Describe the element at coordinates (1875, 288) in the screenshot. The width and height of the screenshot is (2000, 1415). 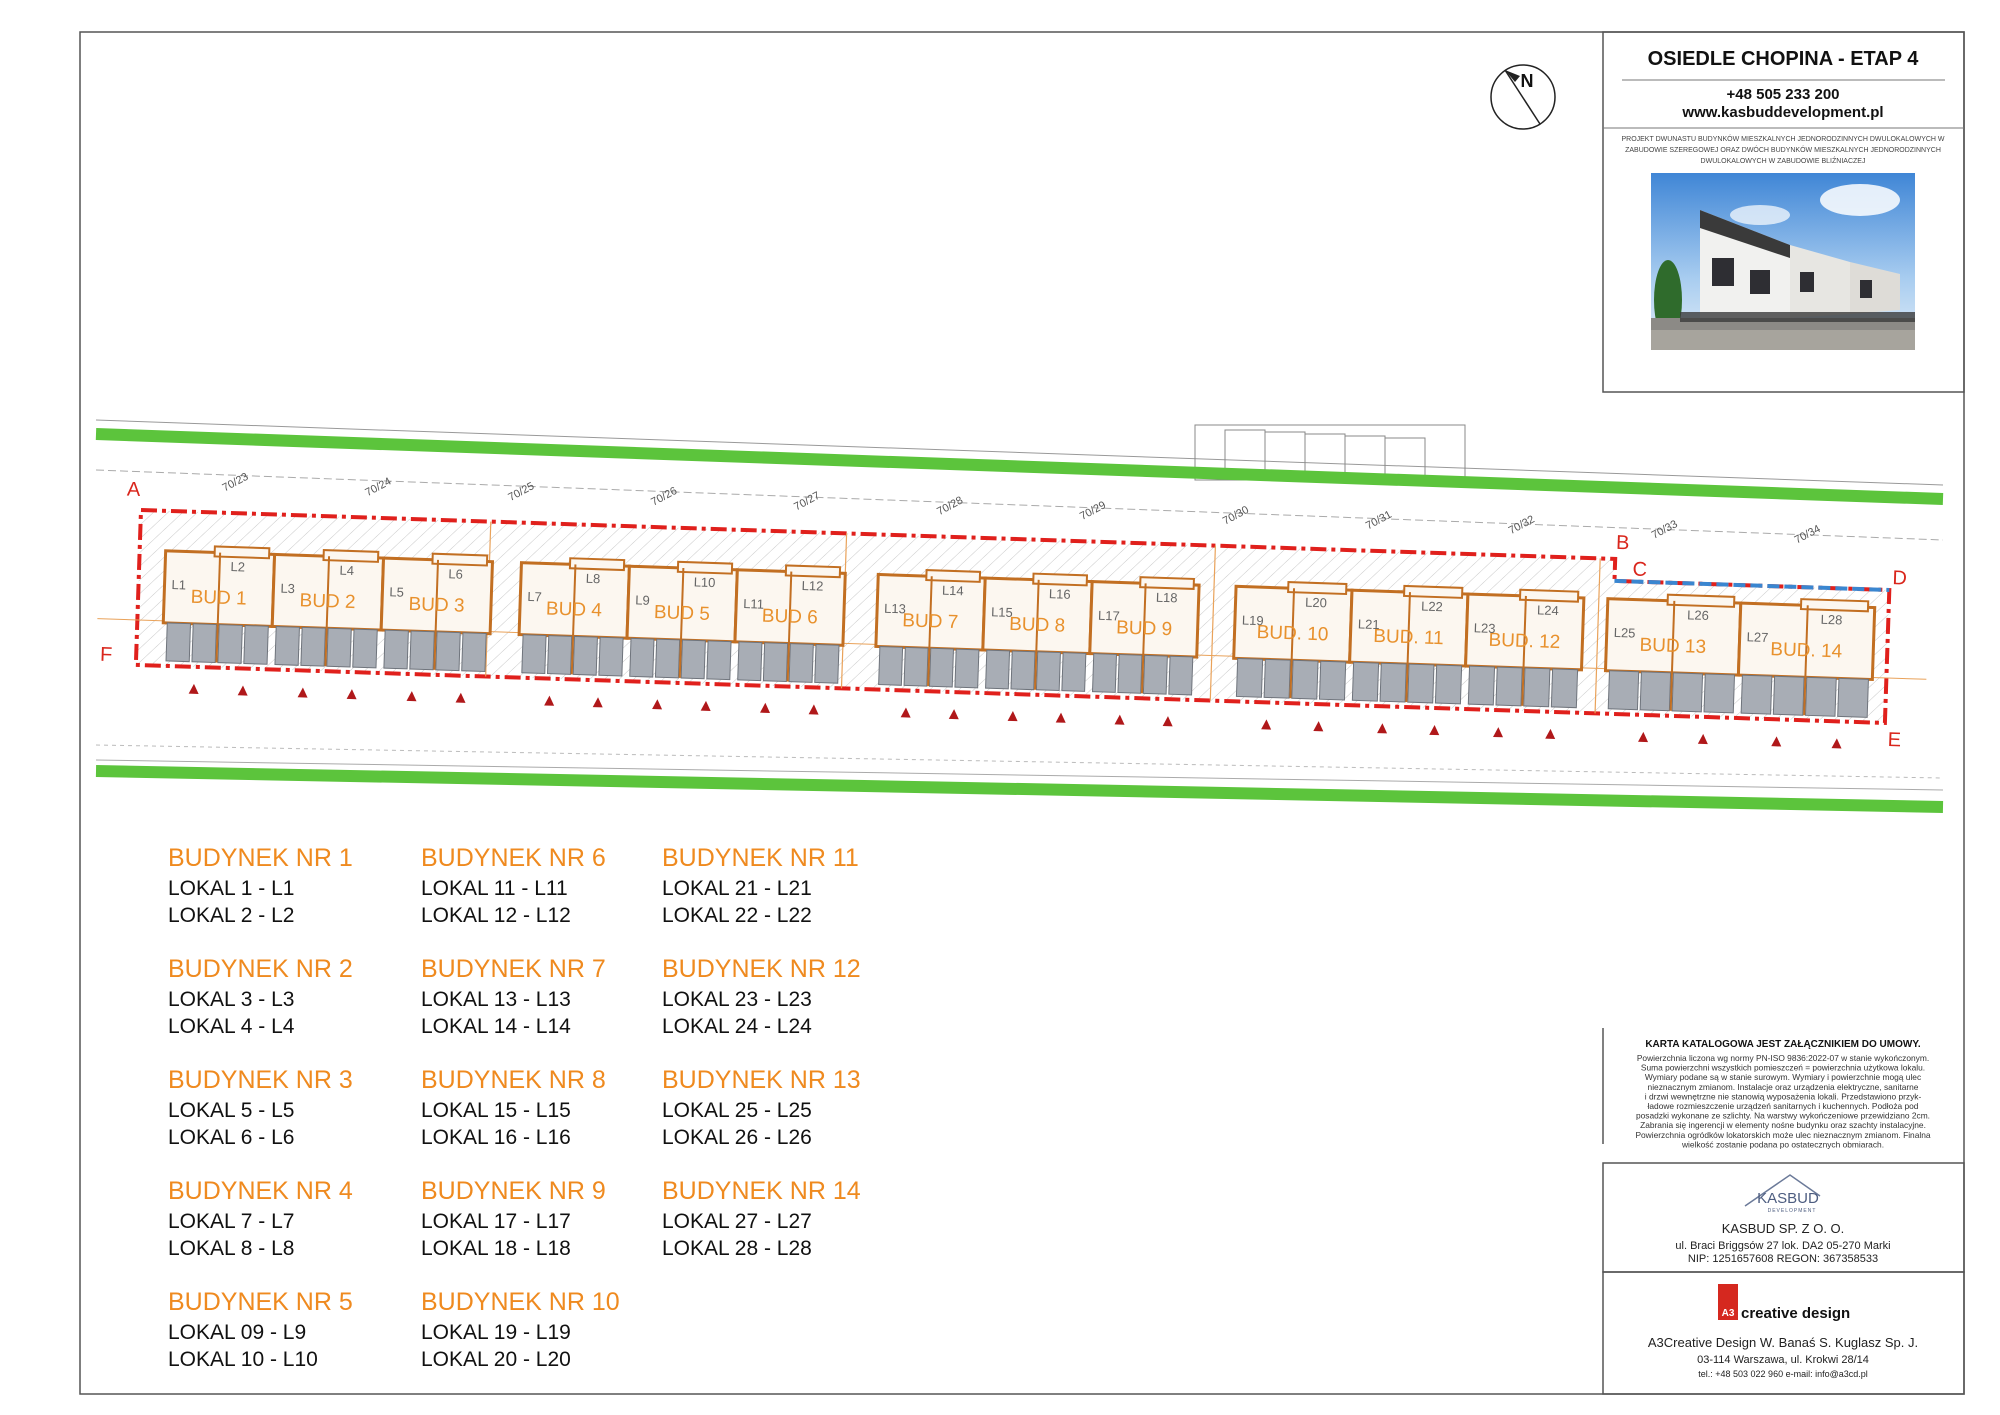
I see `house` at that location.